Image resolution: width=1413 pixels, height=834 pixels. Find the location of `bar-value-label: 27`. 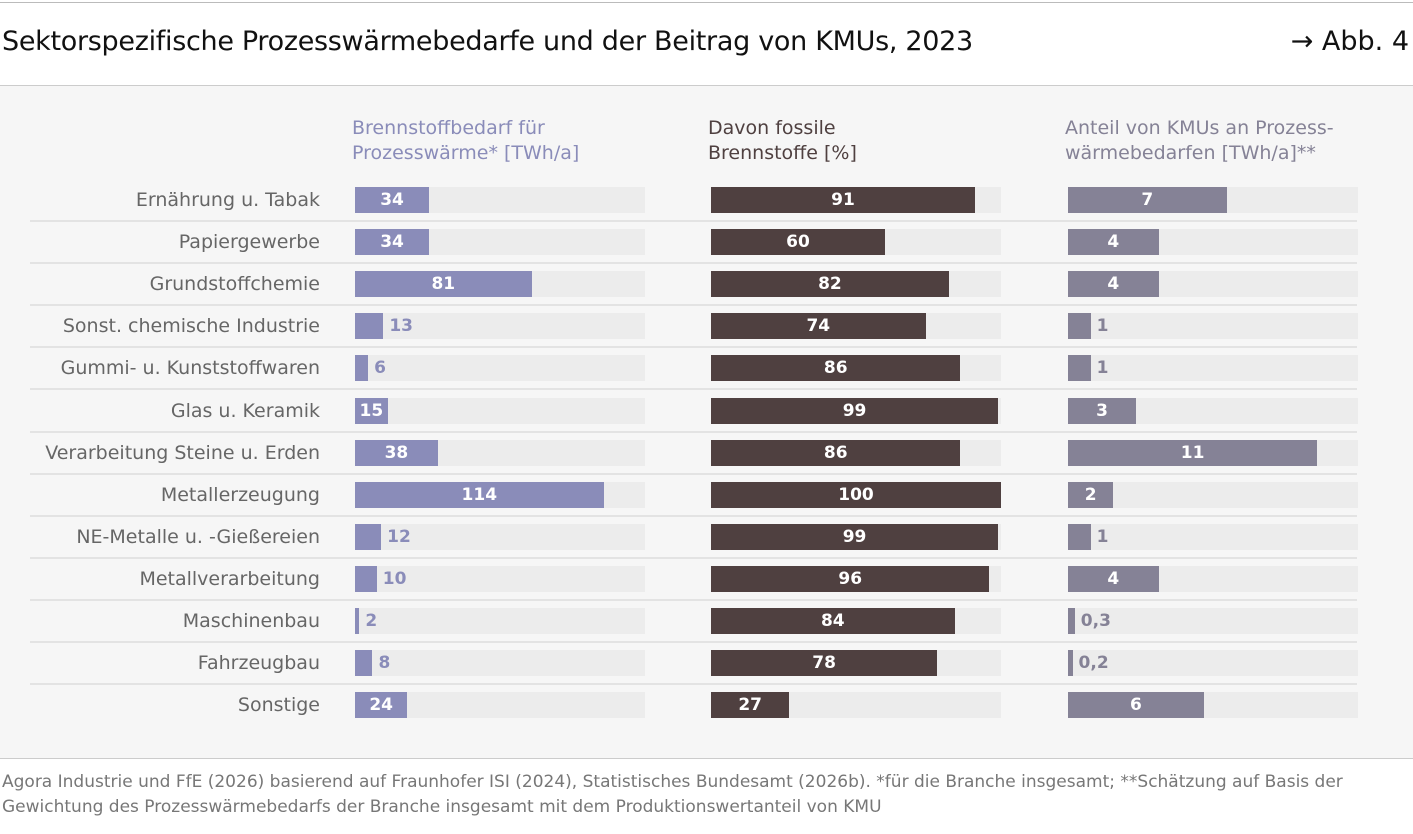

bar-value-label: 27 is located at coordinates (750, 705).